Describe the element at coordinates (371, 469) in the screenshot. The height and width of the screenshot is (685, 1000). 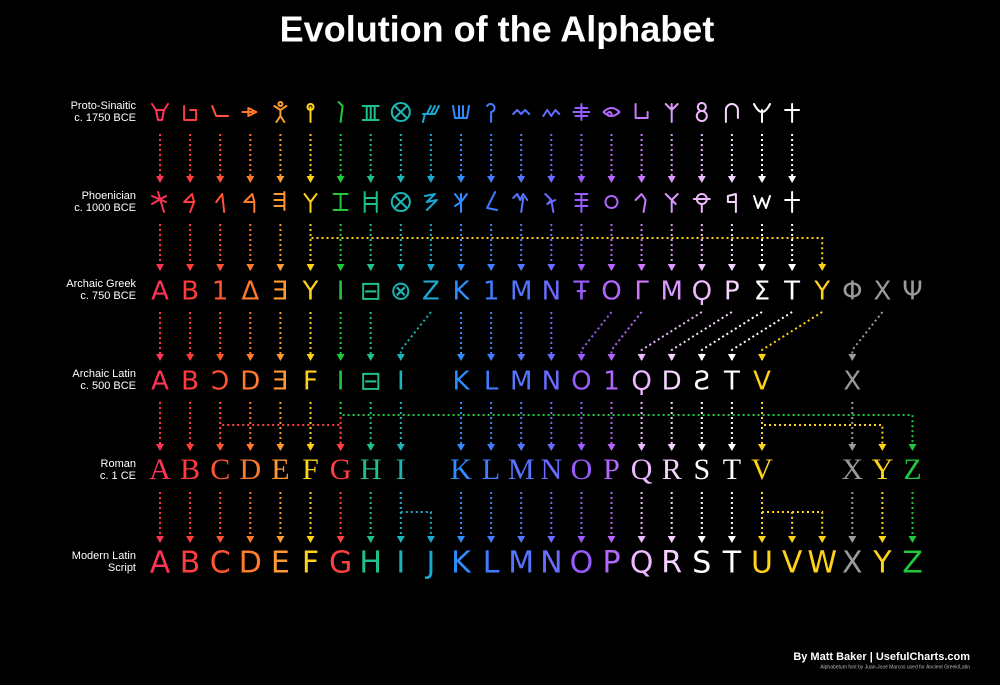
I see `glyph: H` at that location.